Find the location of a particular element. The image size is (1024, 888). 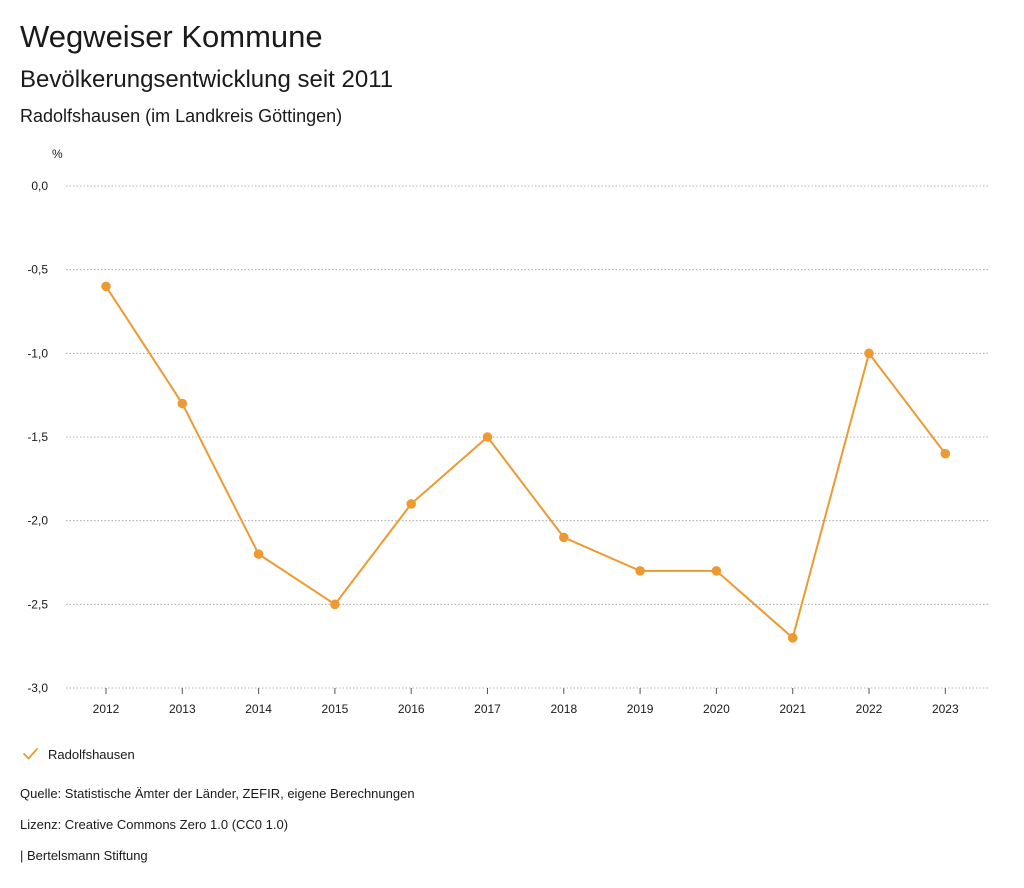

check-icon is located at coordinates (30, 754).